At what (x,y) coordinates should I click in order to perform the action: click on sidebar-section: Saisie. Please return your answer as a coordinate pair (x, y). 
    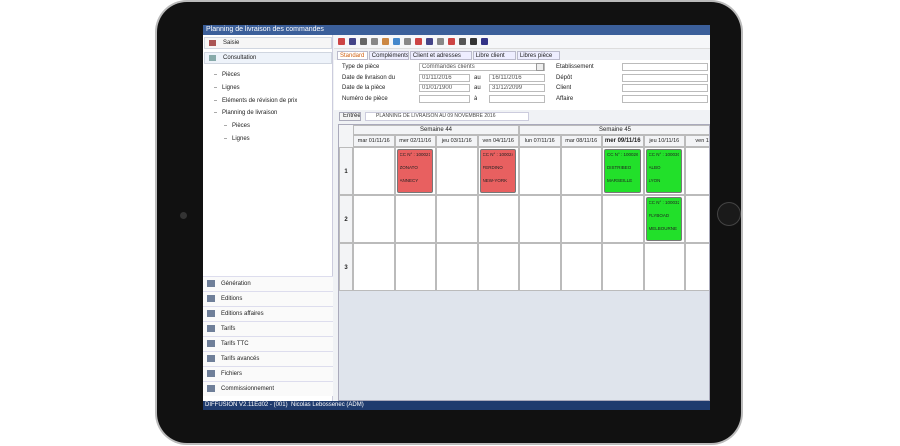
    Looking at the image, I should click on (268, 43).